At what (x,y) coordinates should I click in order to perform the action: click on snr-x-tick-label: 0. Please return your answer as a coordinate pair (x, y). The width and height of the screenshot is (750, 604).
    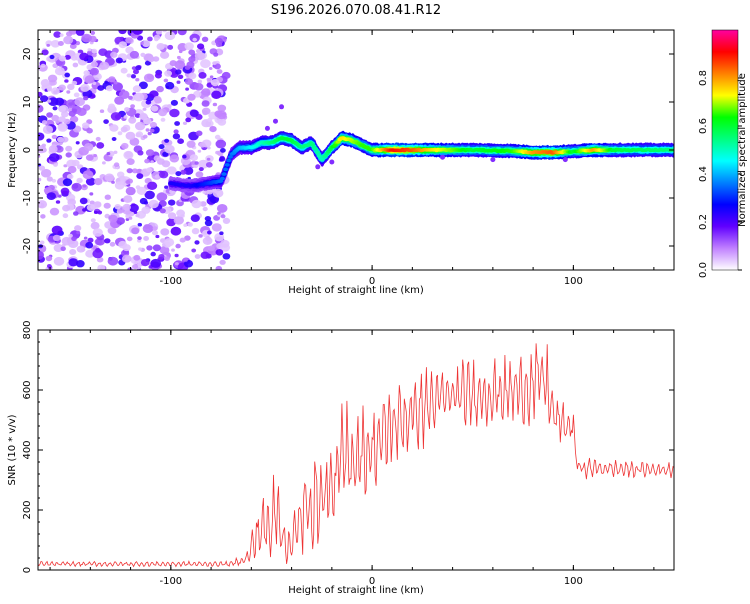
    Looking at the image, I should click on (372, 581).